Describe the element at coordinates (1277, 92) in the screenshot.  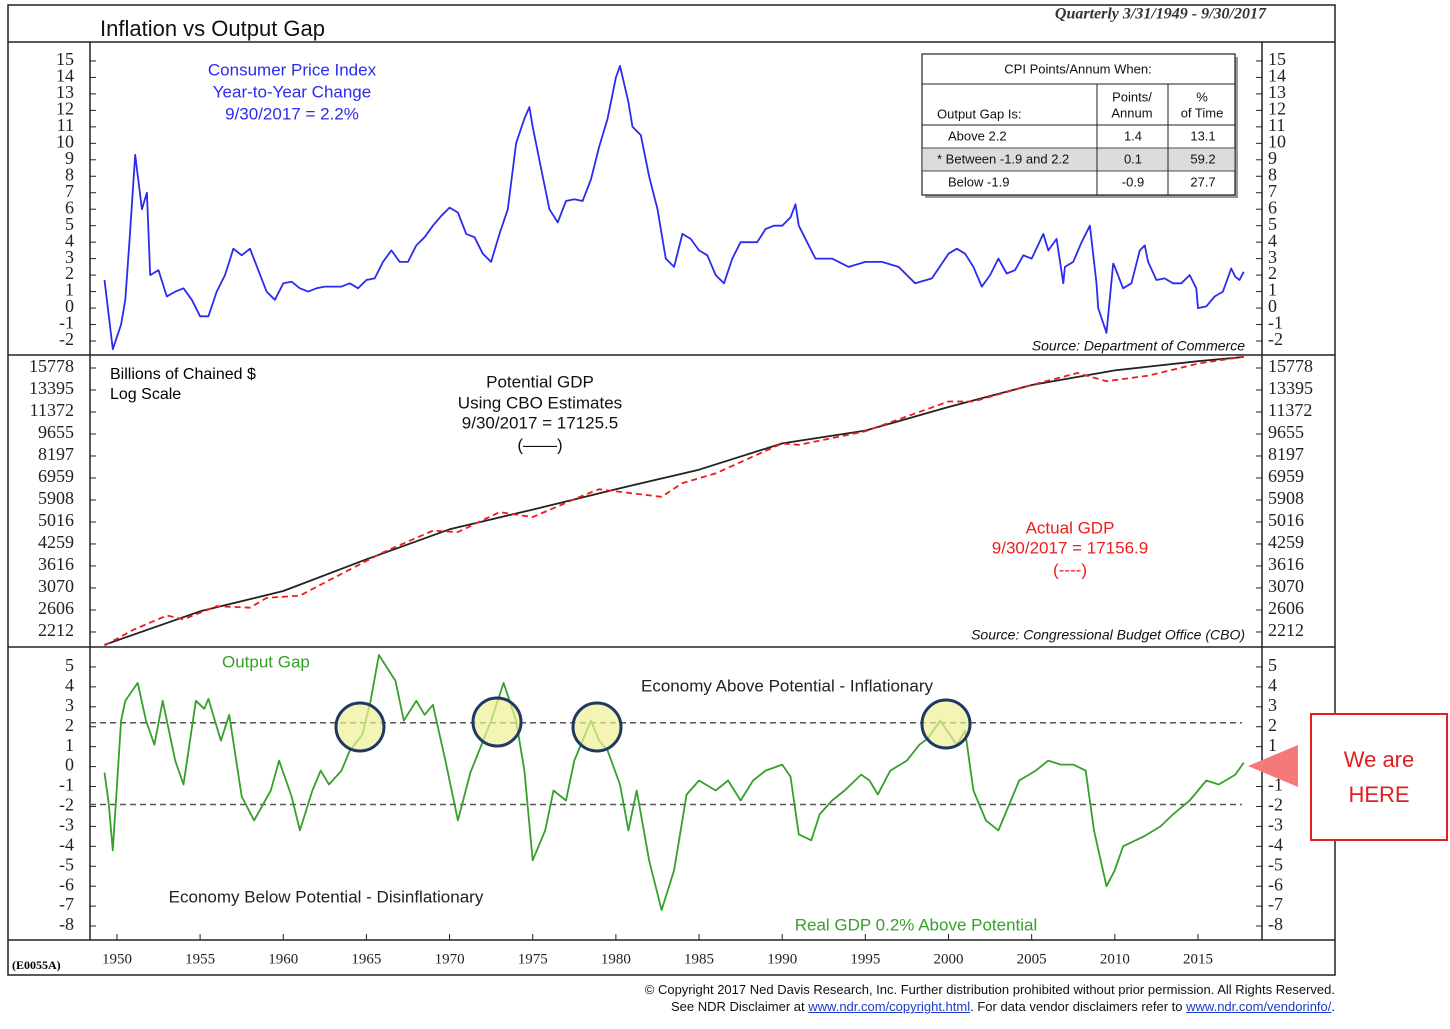
I see `y-tick-label: 13` at that location.